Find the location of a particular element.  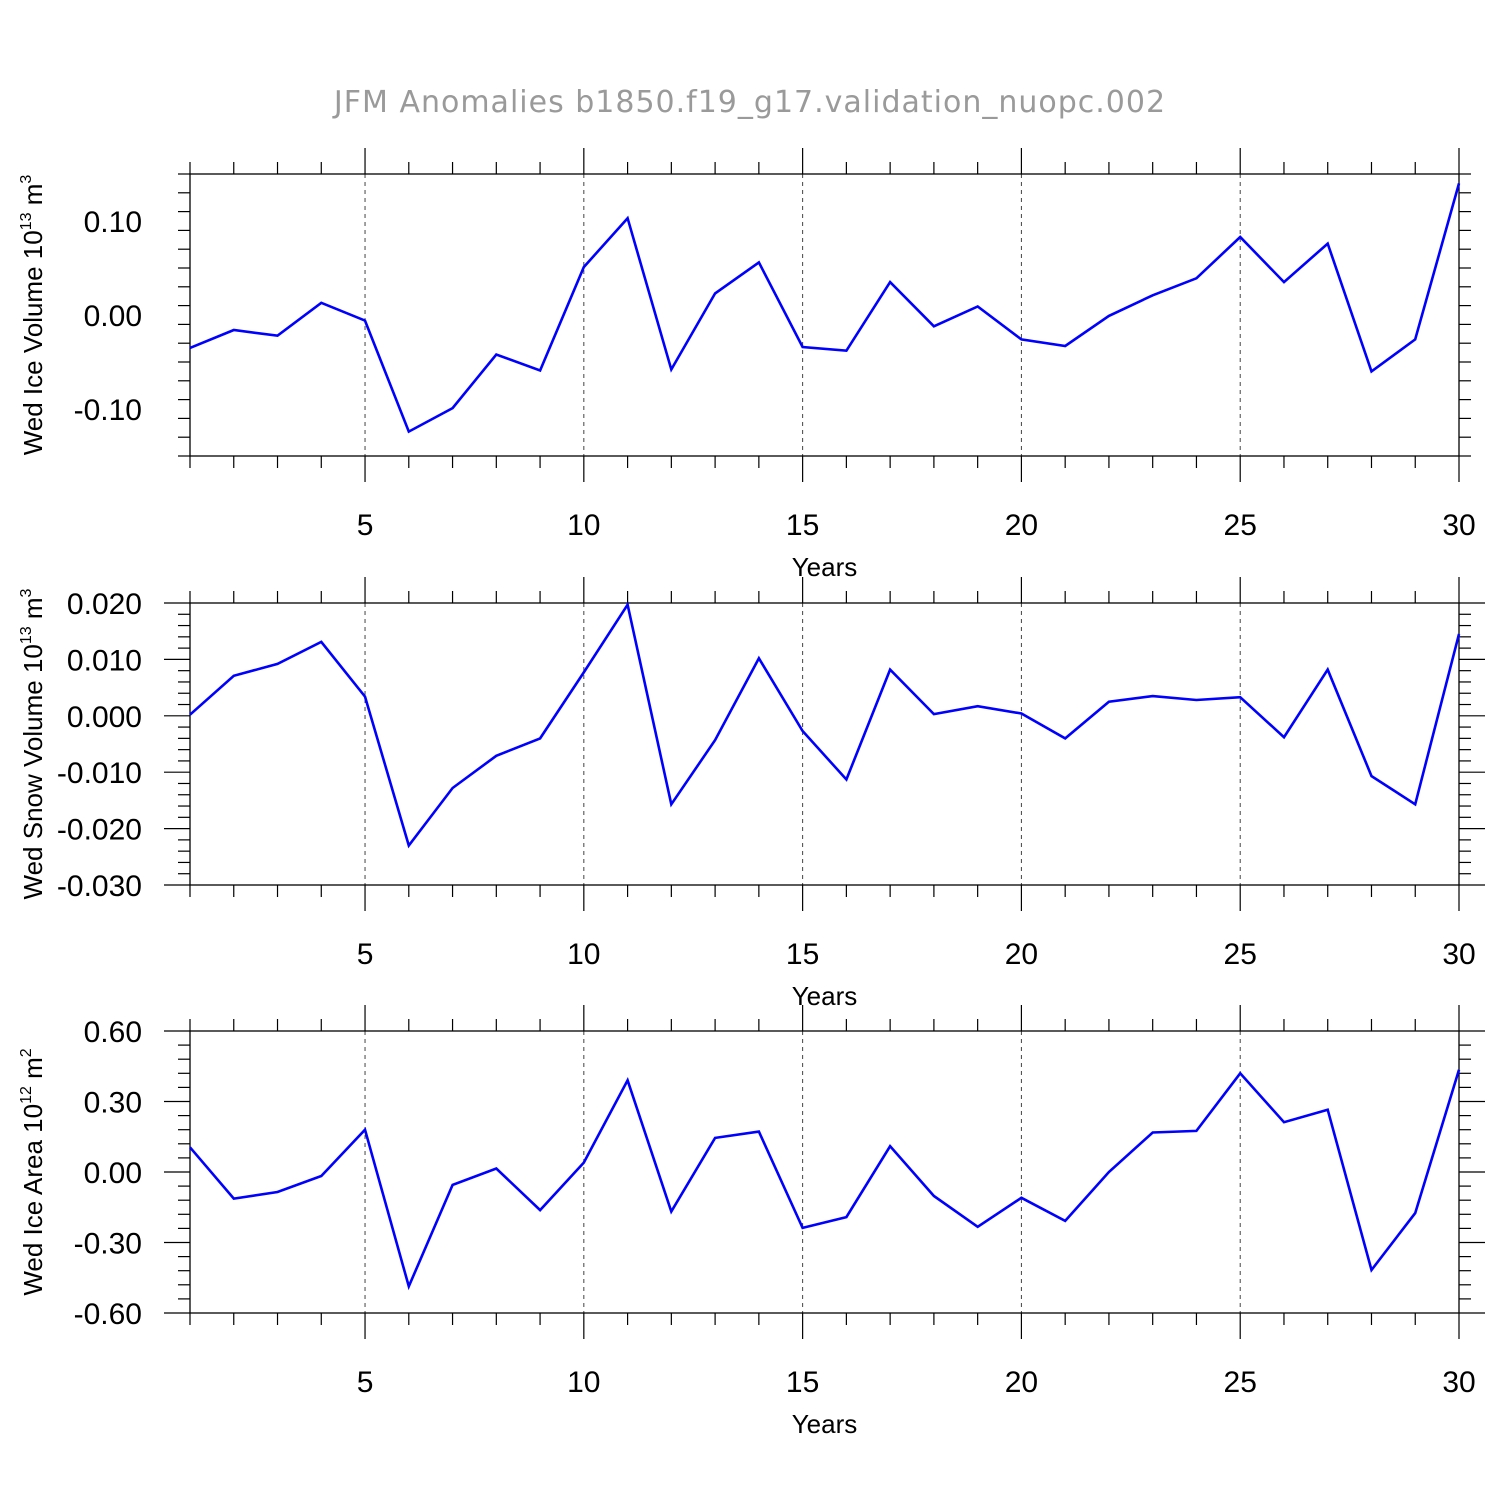

y-tick-label: -0.30 is located at coordinates (108, 1244).